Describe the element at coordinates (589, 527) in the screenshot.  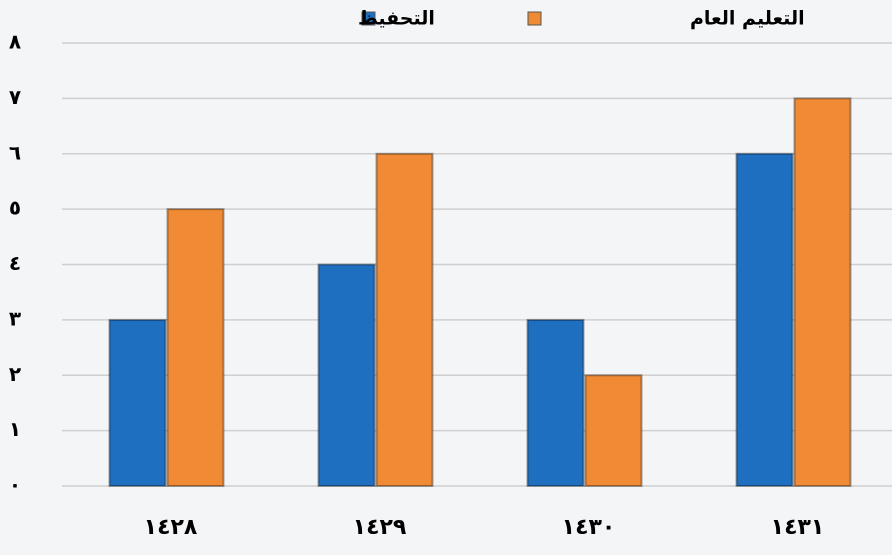
I see `x-tick-label: ١٤٣٠` at that location.